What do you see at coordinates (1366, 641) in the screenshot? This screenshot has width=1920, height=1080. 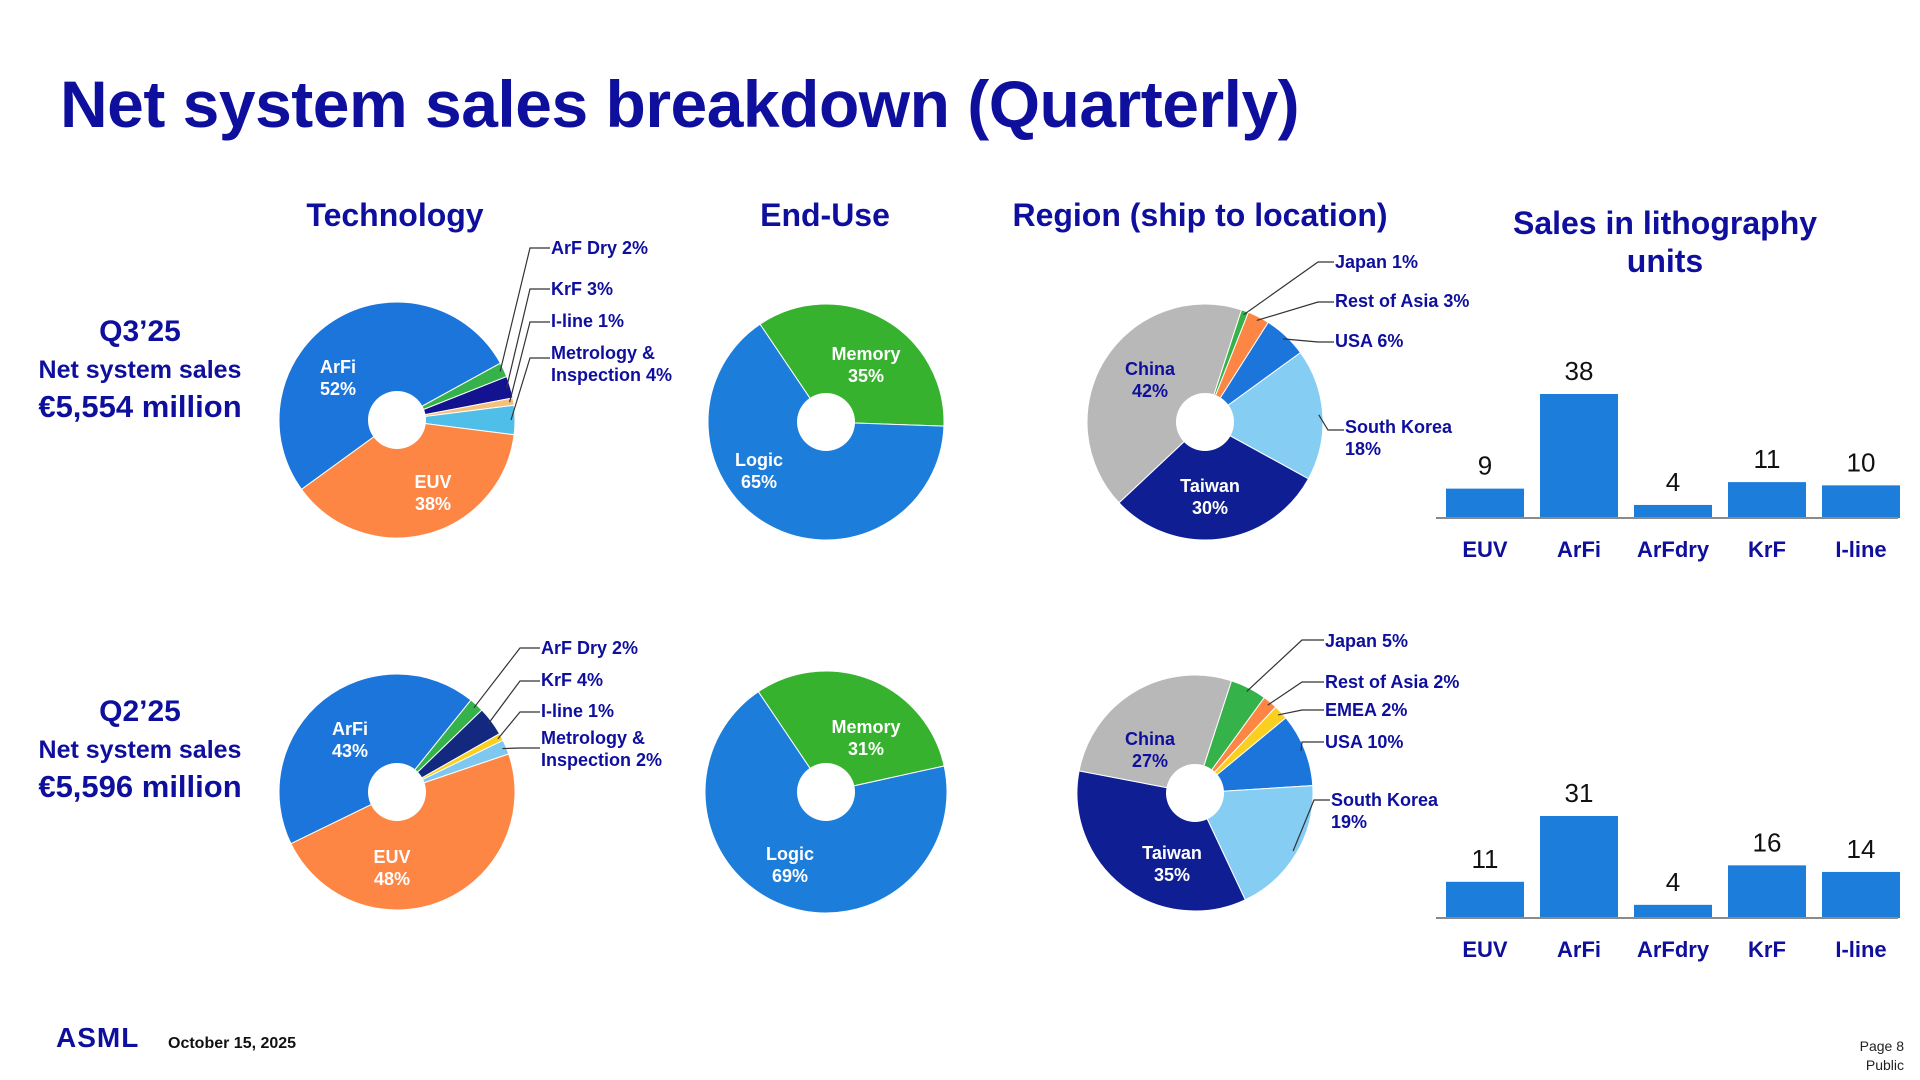 I see `callout-label-japan: Japan 5%` at bounding box center [1366, 641].